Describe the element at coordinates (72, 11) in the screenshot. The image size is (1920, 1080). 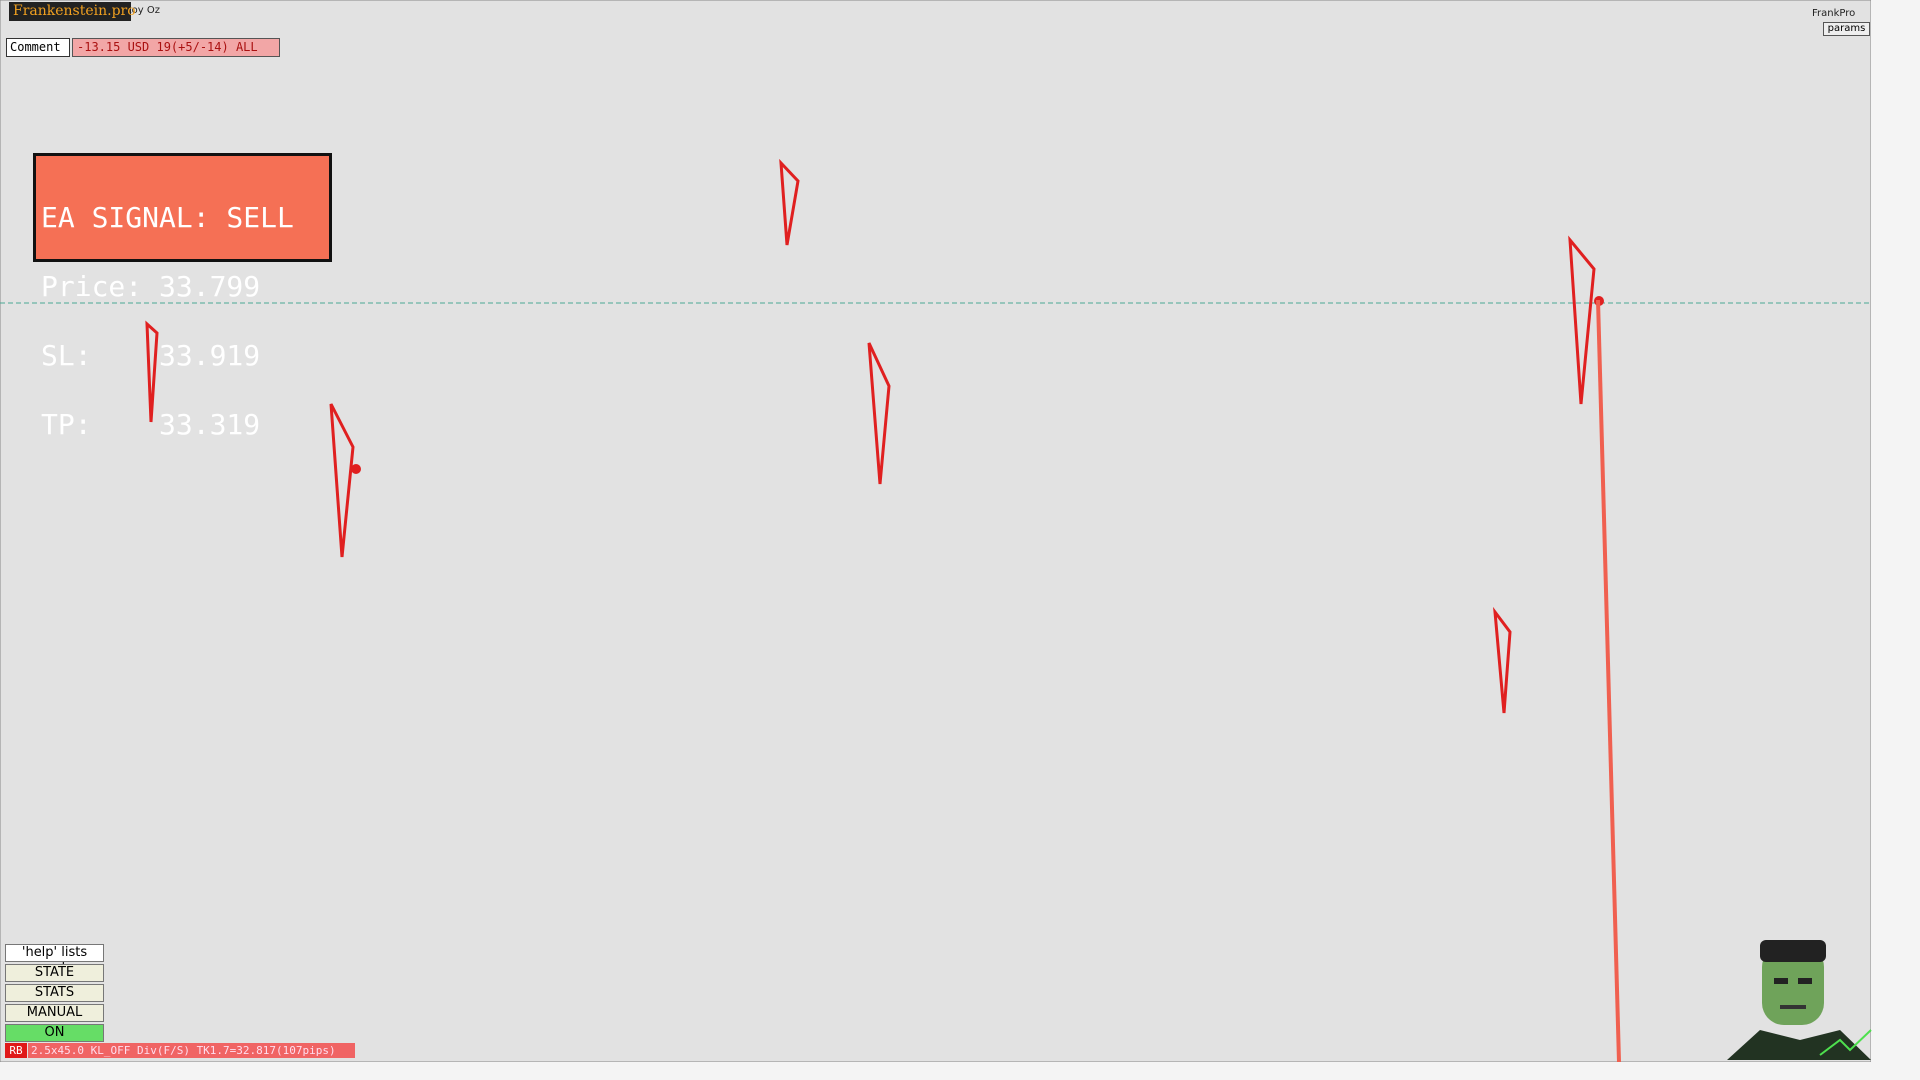
I see `brand: Frankenstein.pro` at that location.